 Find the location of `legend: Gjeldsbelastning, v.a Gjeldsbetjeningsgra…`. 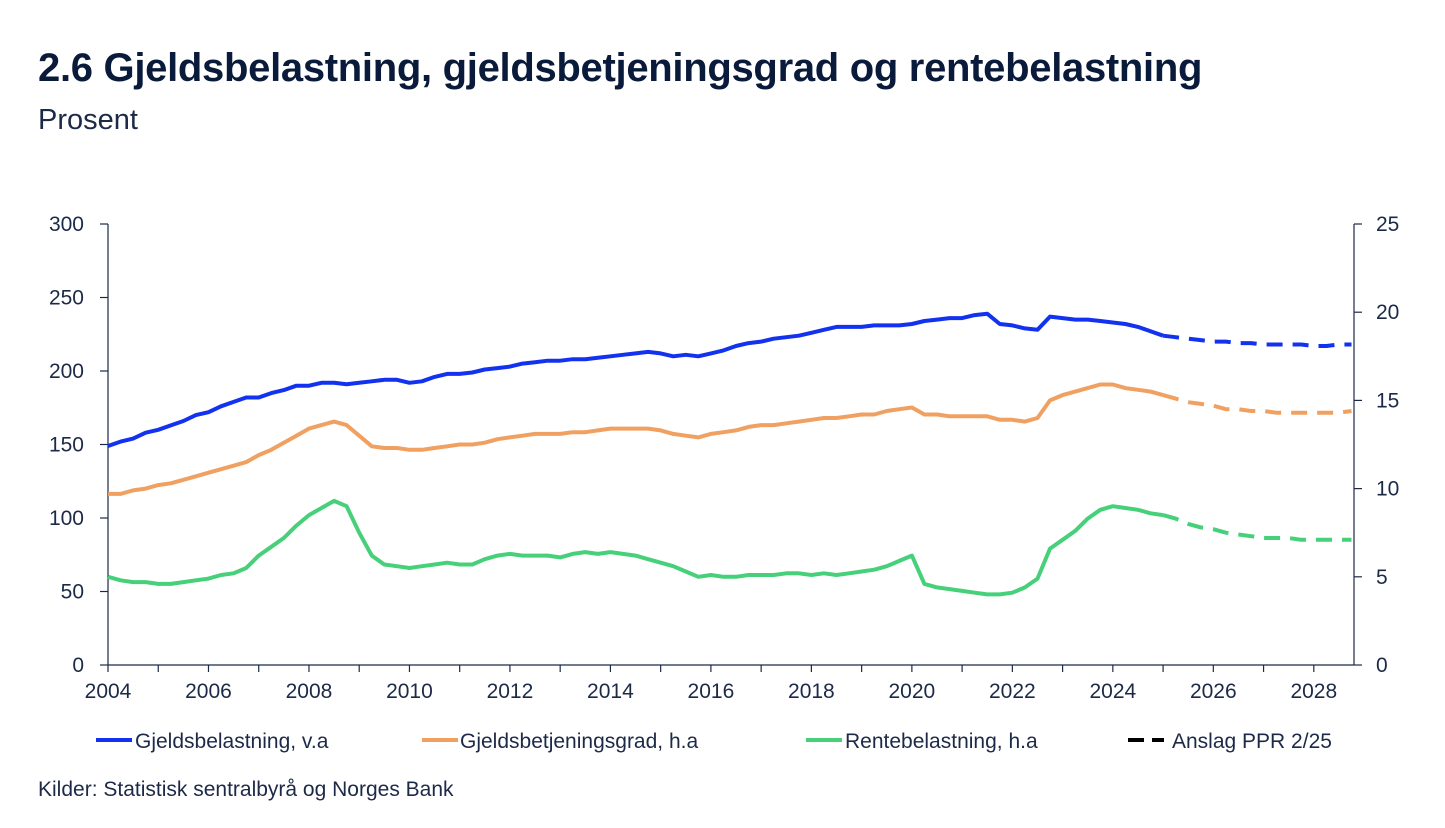

legend: Gjeldsbelastning, v.a Gjeldsbetjeningsgra… is located at coordinates (714, 741).